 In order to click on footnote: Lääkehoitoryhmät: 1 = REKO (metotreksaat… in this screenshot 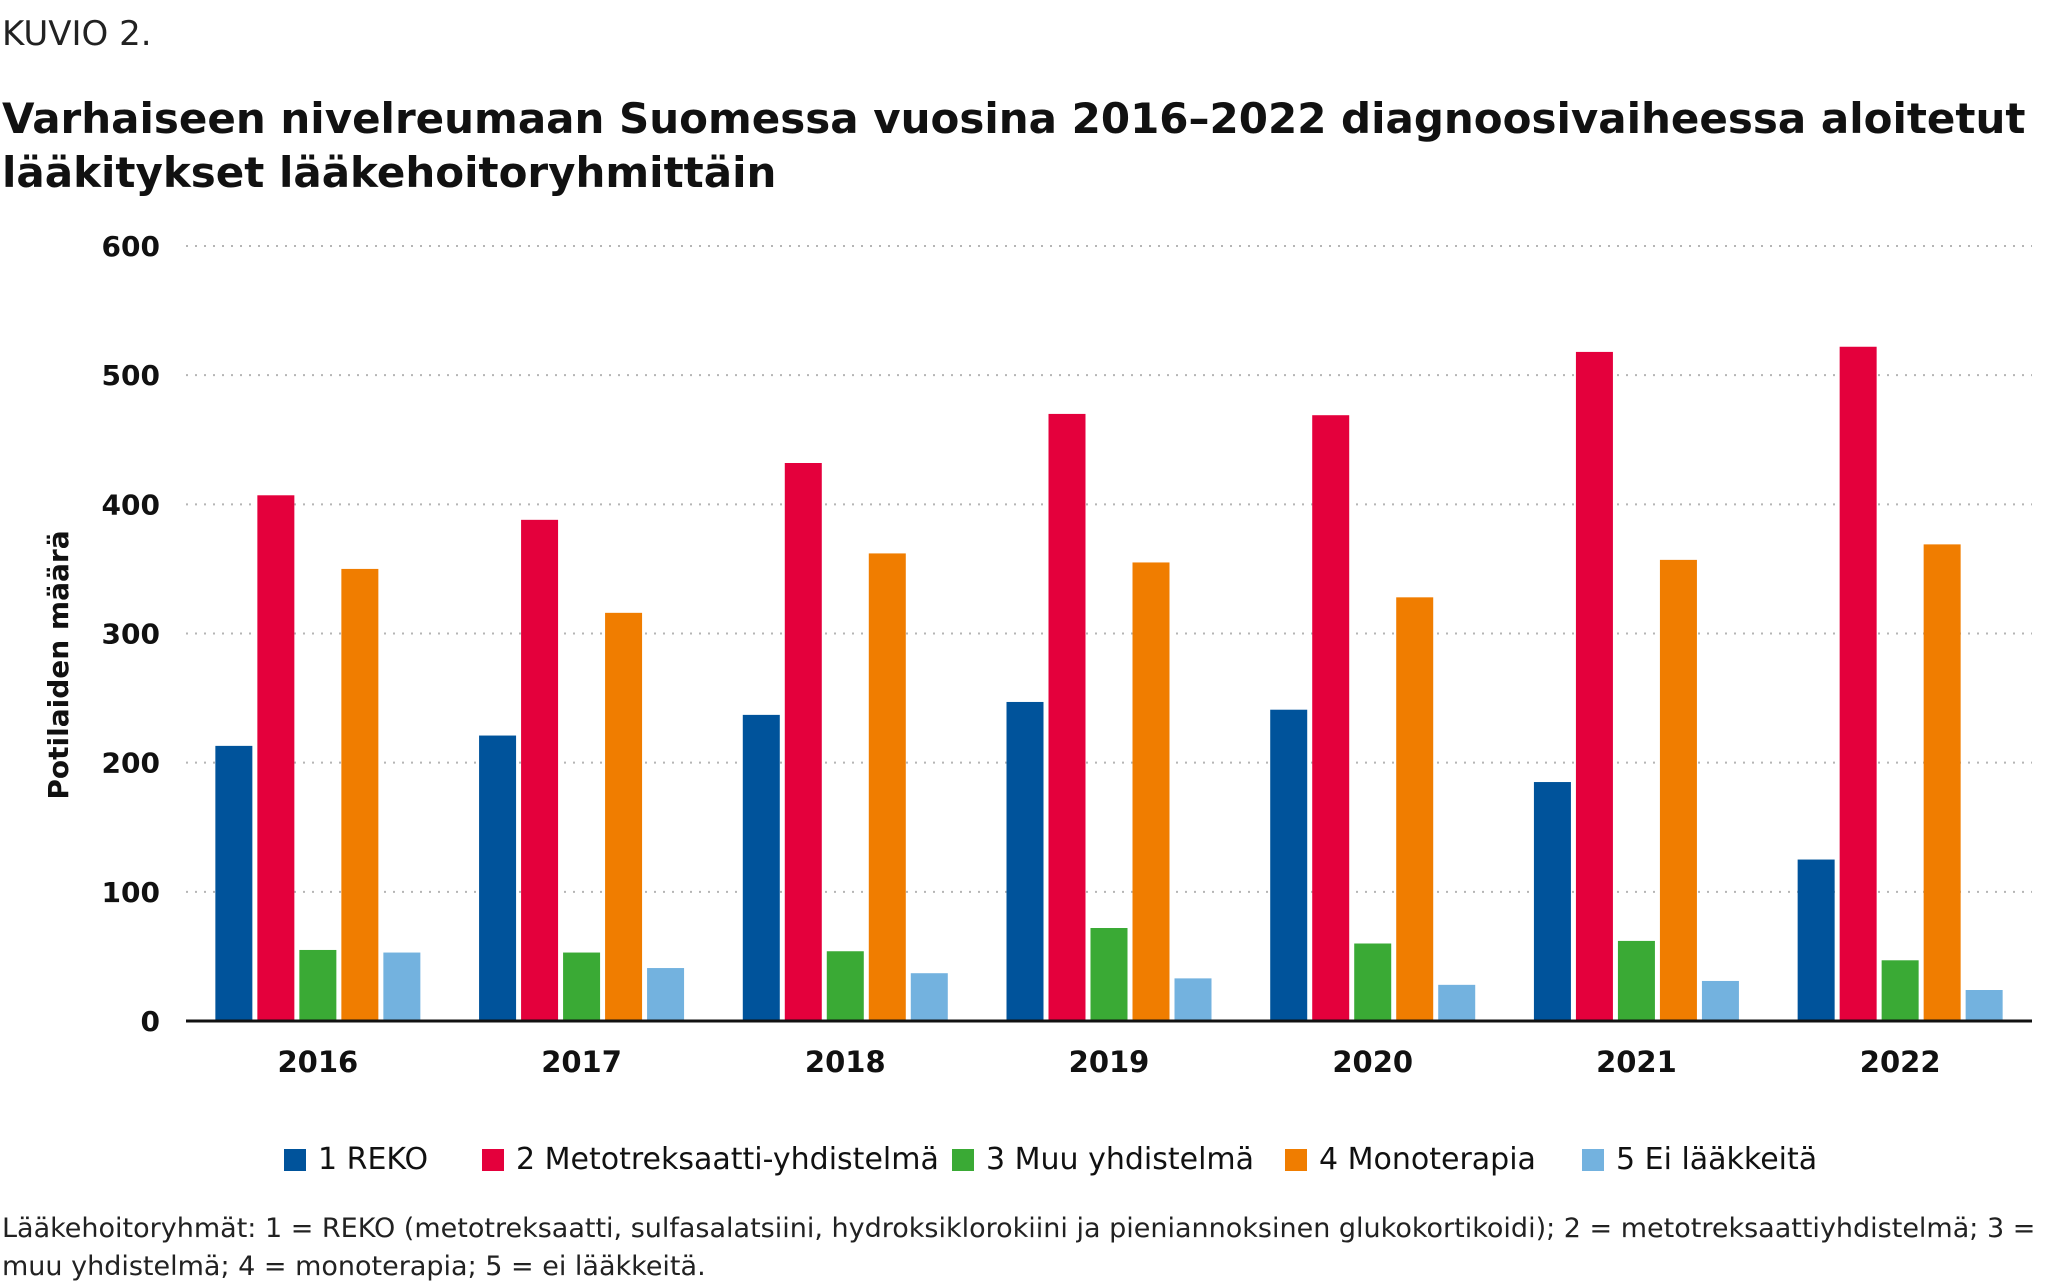, I will do `click(1019, 1247)`.